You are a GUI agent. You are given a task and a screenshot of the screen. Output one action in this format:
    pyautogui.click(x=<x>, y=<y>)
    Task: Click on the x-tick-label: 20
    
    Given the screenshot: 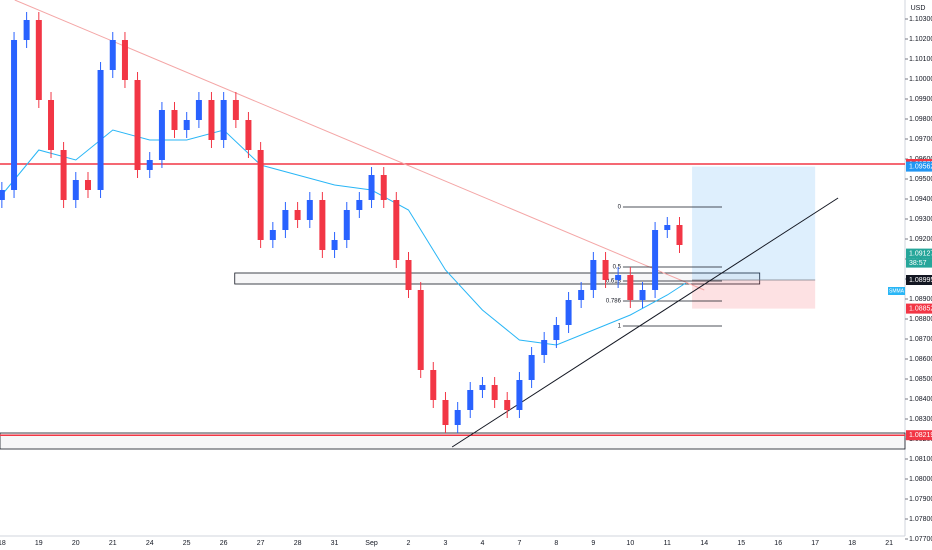 What is the action you would take?
    pyautogui.click(x=76, y=543)
    